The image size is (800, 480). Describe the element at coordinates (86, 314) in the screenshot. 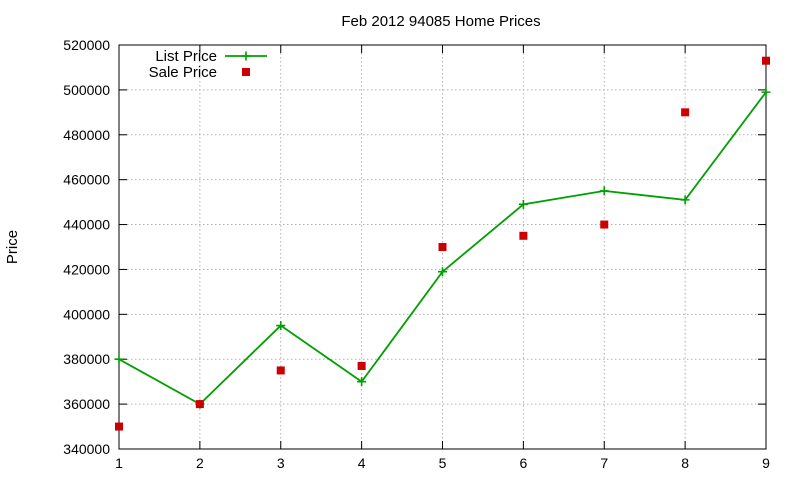

I see `y-tick-label: 400000` at that location.